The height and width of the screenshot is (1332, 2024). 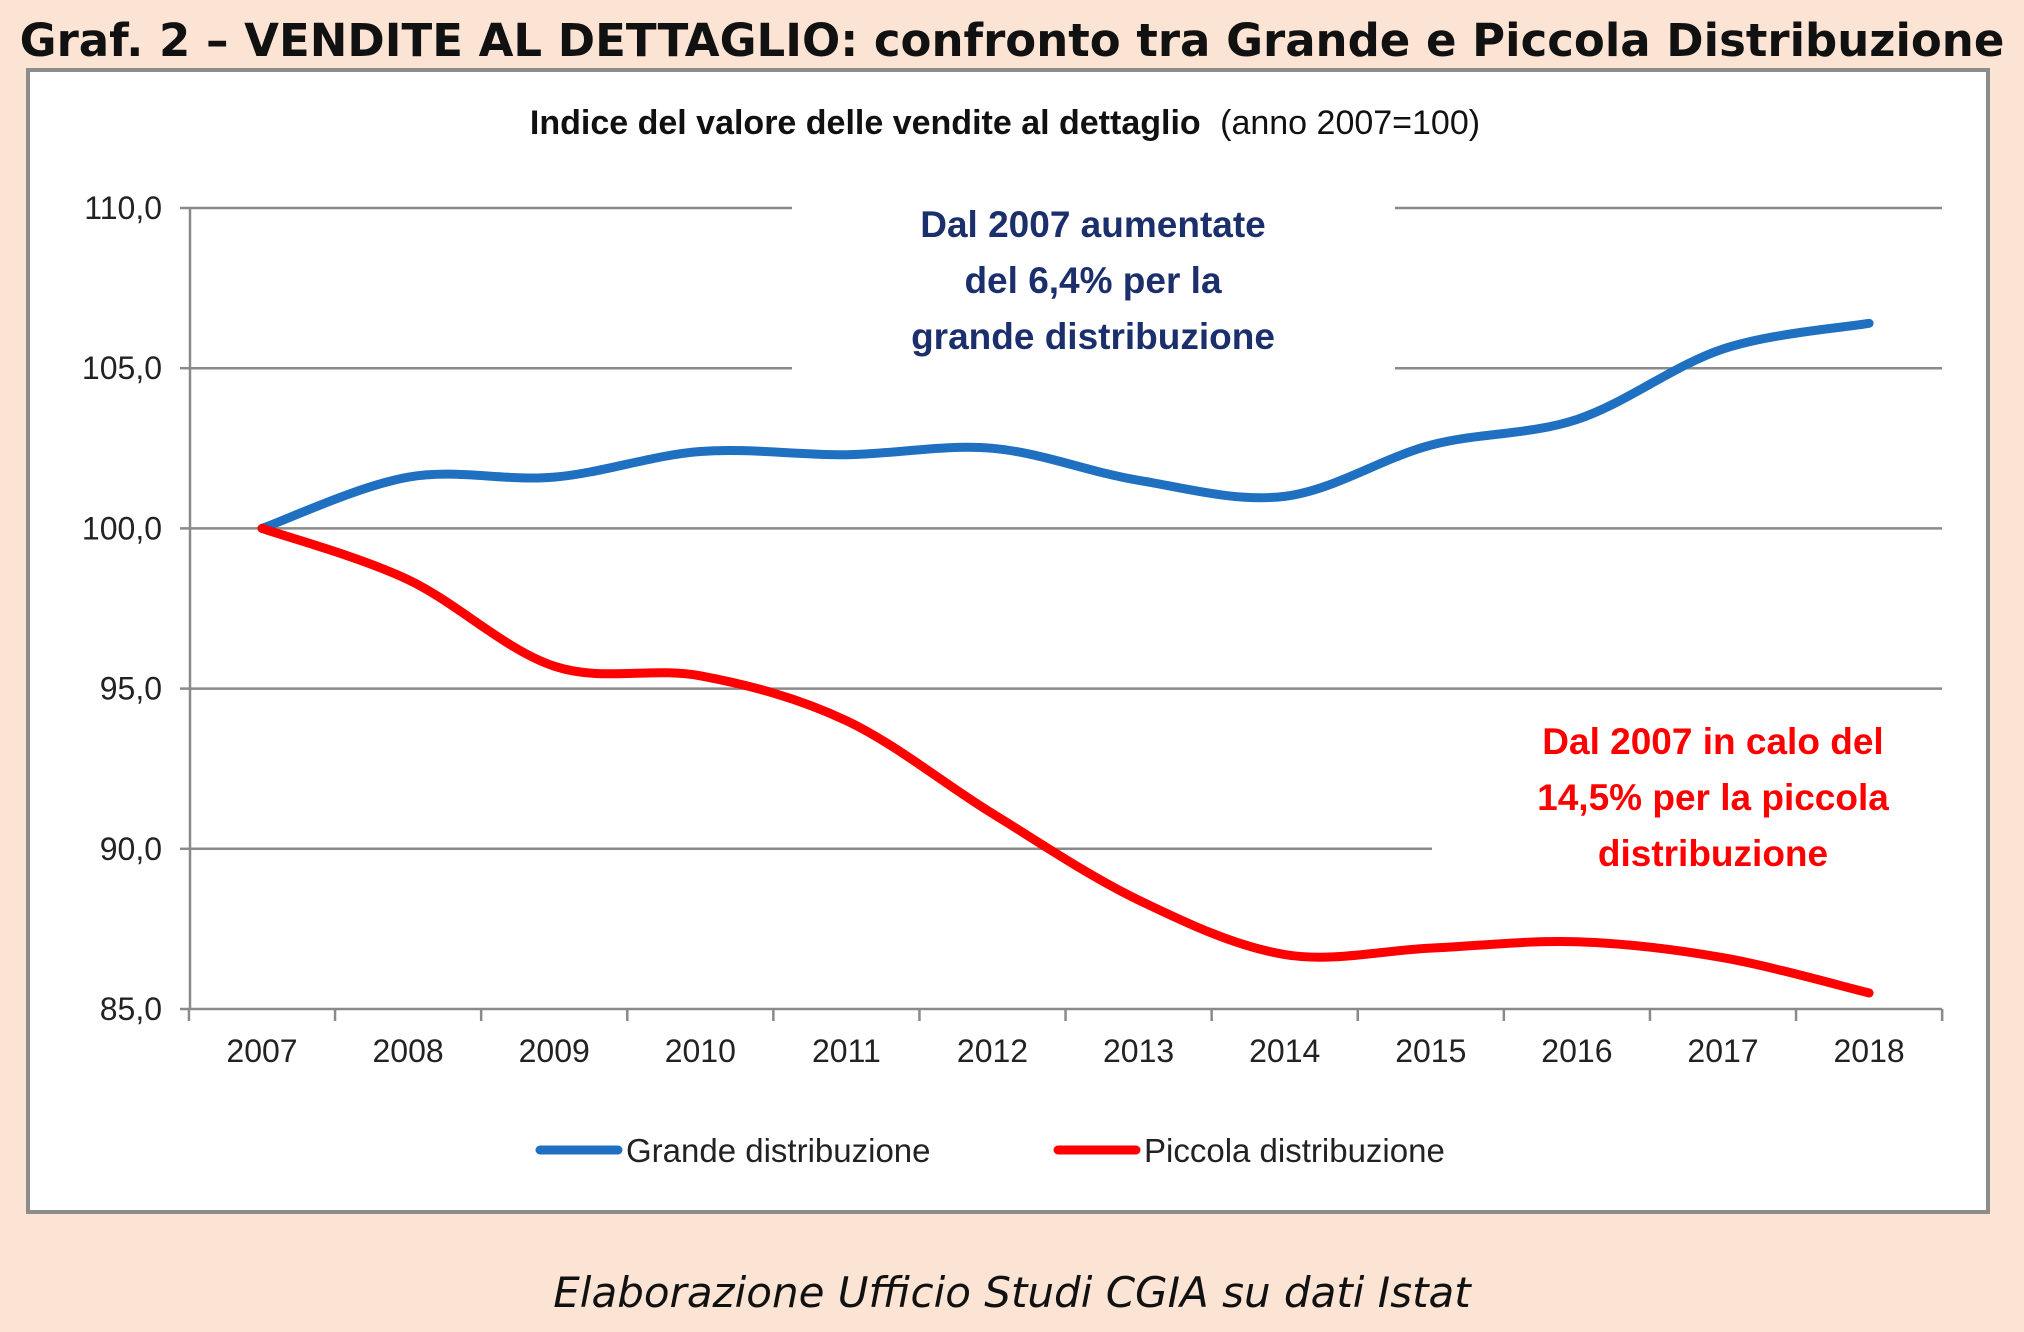 I want to click on y-axis-labels: 85,0 90,0 95,0 100,0 105,0 110,0, so click(x=122, y=608).